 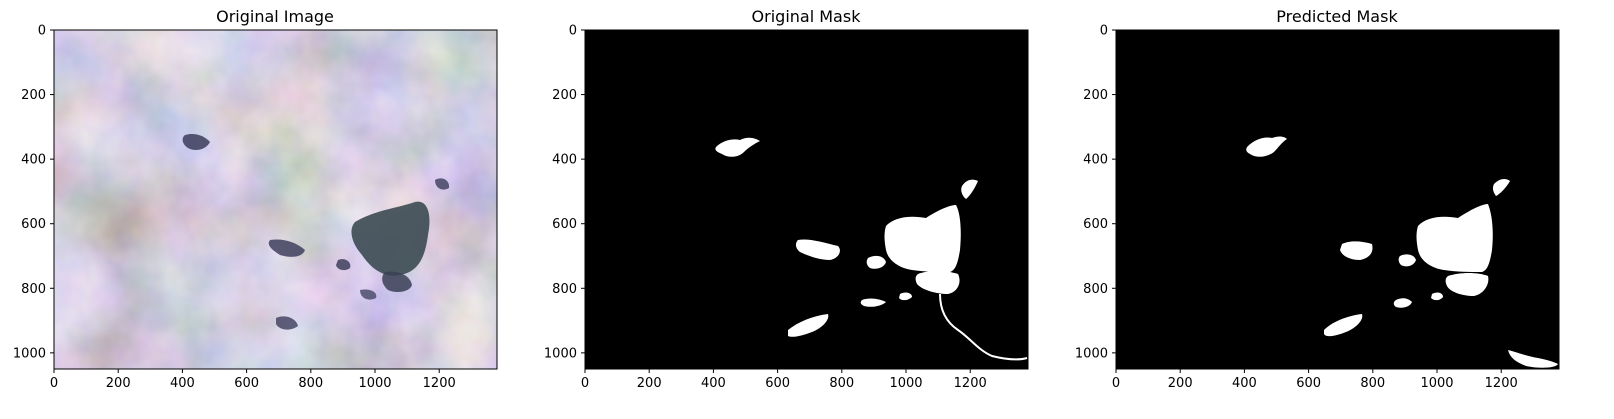 What do you see at coordinates (1337, 16) in the screenshot?
I see `panel-title-predicted-mask: Predicted Mask` at bounding box center [1337, 16].